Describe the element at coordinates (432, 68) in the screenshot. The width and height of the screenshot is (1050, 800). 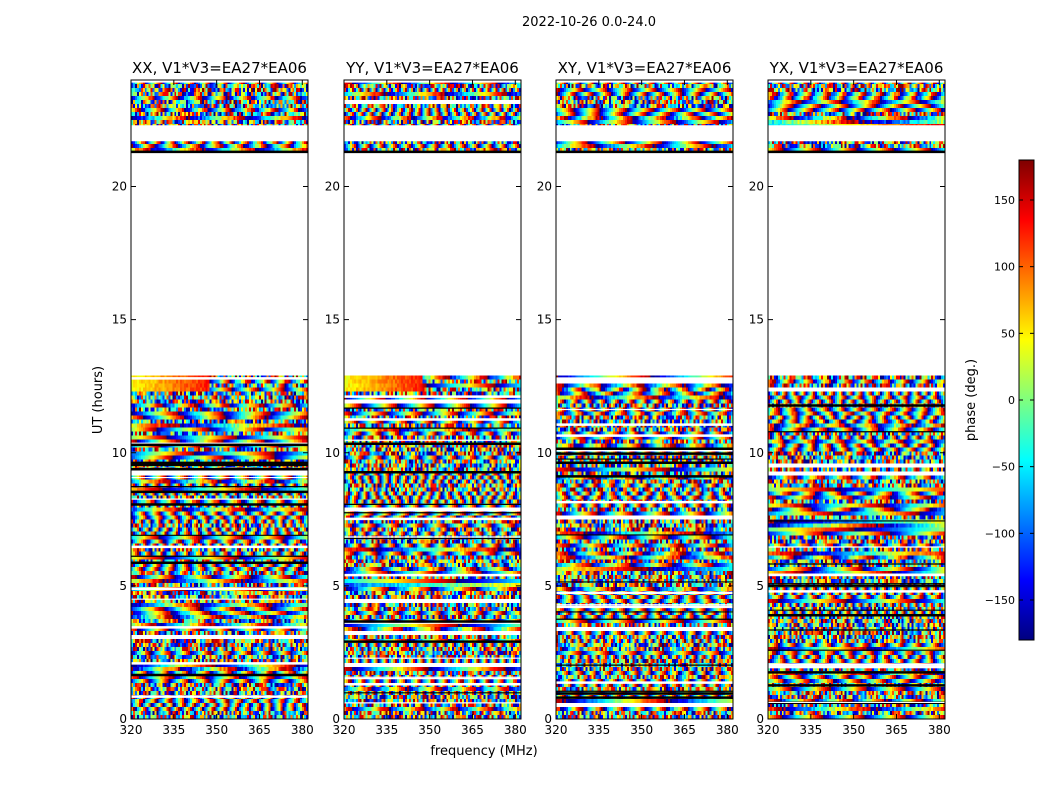
I see `panel-title: YY, V1*V3=EA27*EA06` at that location.